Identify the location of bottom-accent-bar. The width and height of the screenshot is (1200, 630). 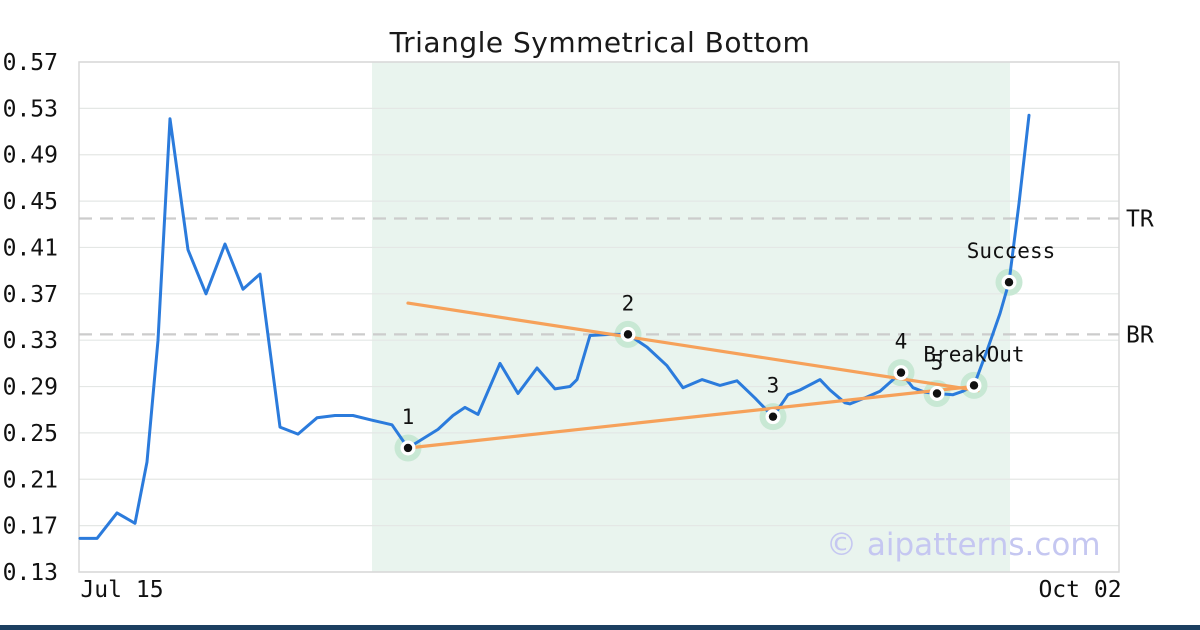
(600, 627).